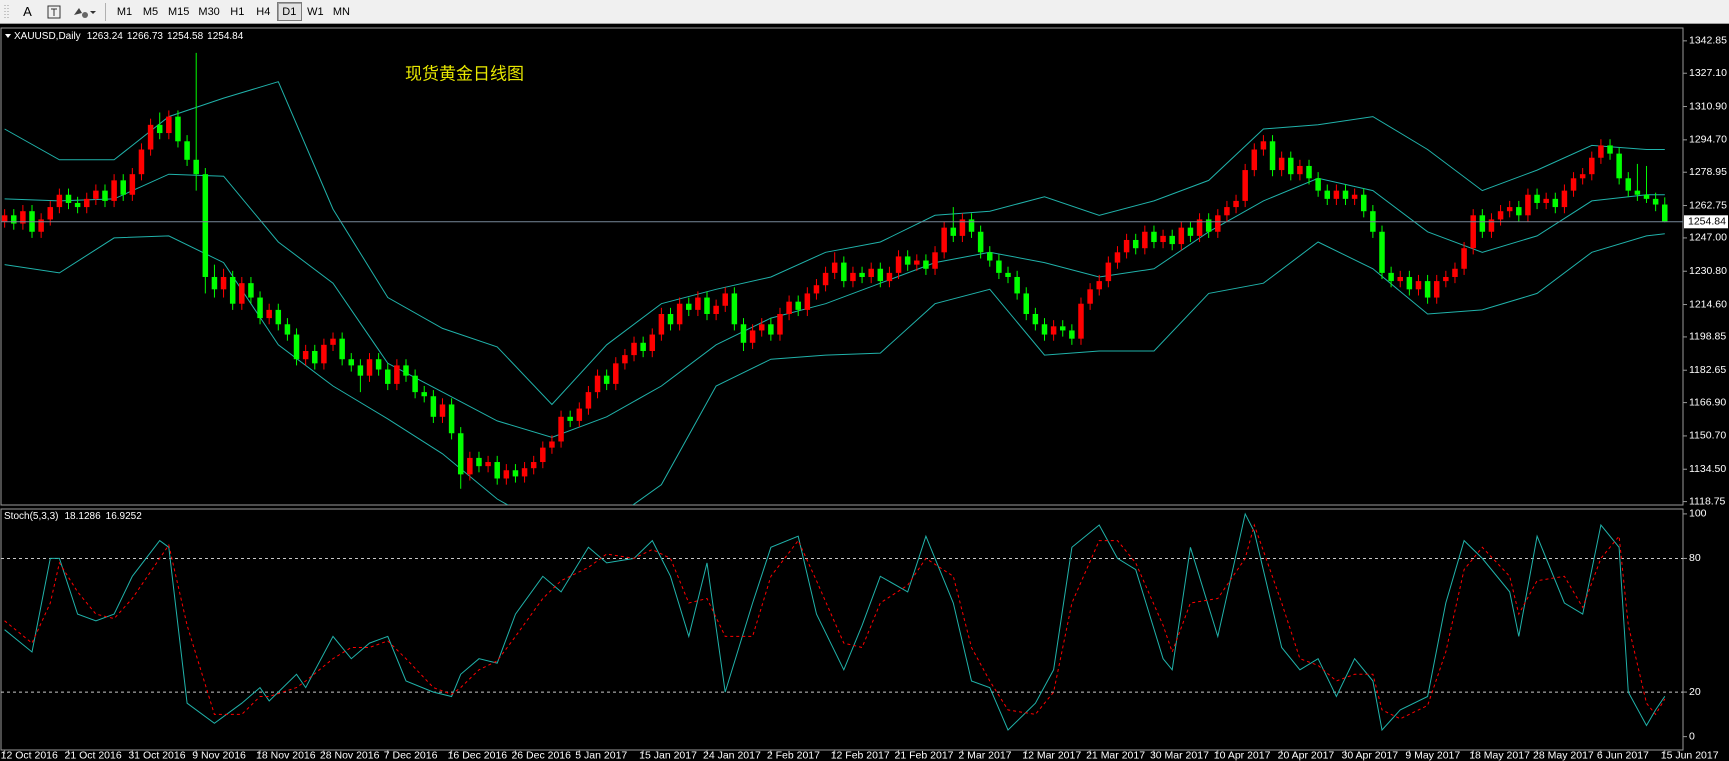  Describe the element at coordinates (1707, 436) in the screenshot. I see `y-tick-label: 1150.70` at that location.